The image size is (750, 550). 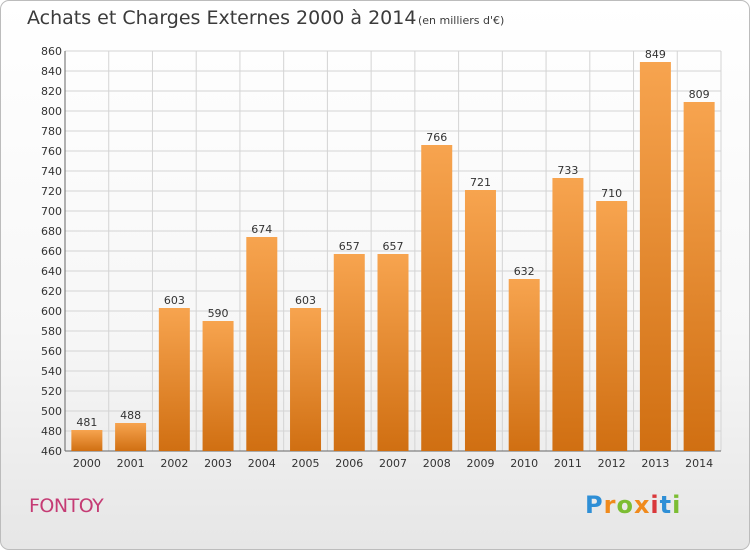 I want to click on y-tick-label: 560, so click(x=51, y=351).